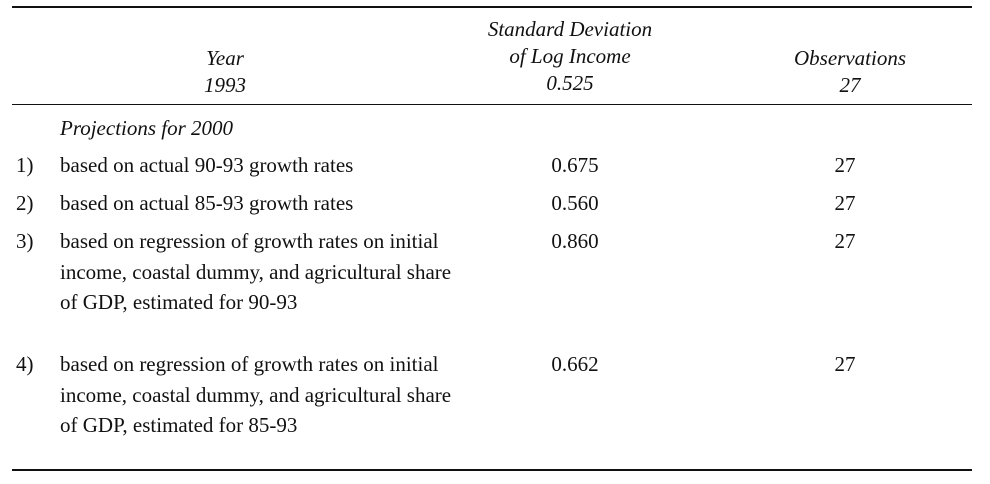 The width and height of the screenshot is (990, 484). I want to click on year-value: 1993, so click(225, 85).